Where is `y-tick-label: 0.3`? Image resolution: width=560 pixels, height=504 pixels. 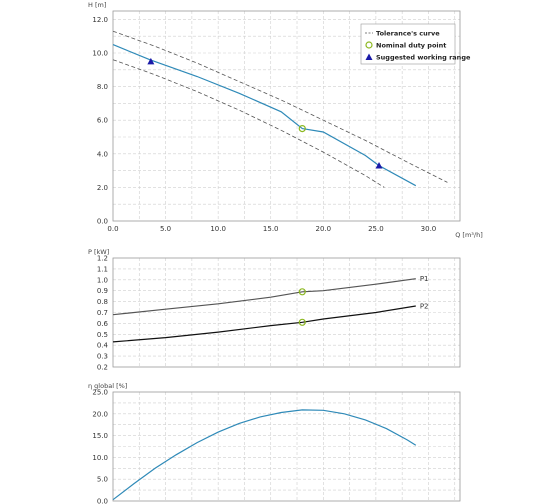 y-tick-label: 0.3 is located at coordinates (102, 357).